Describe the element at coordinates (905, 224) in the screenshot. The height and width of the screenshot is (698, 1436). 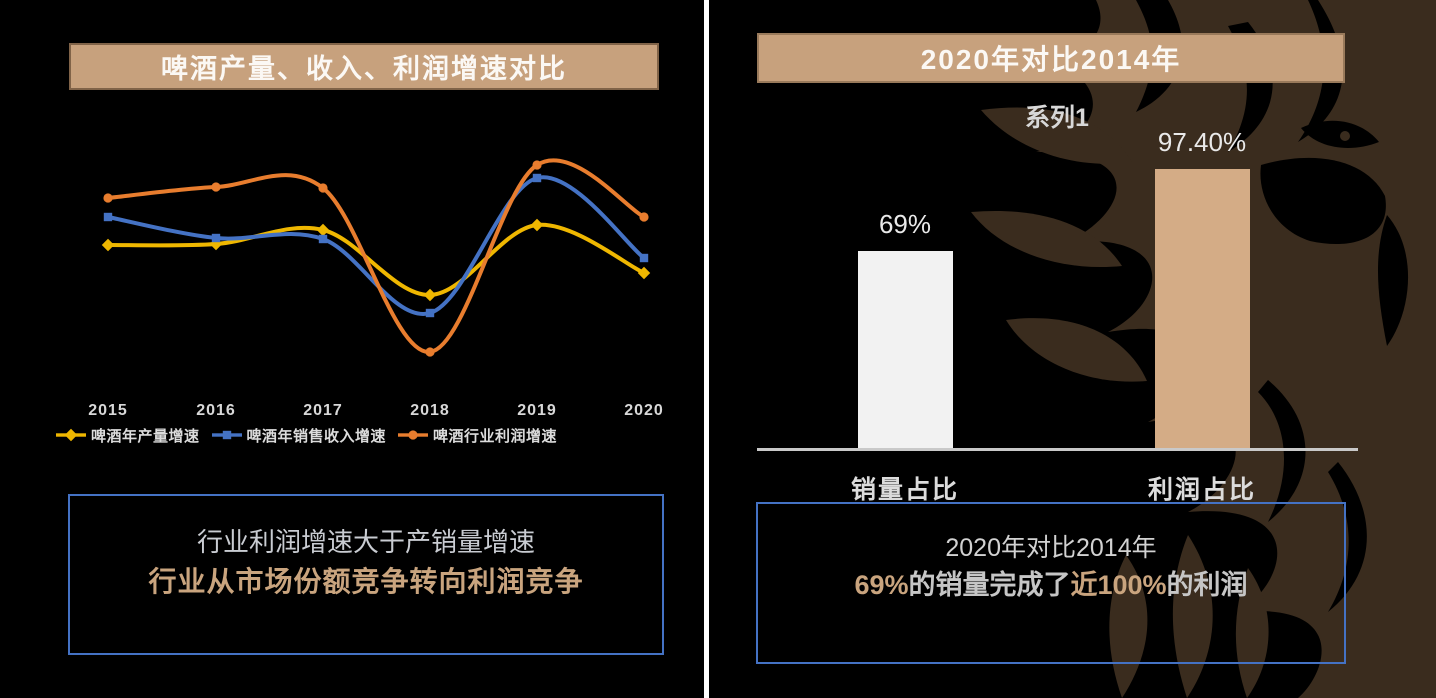
I see `bar-data-label-0: 69%` at that location.